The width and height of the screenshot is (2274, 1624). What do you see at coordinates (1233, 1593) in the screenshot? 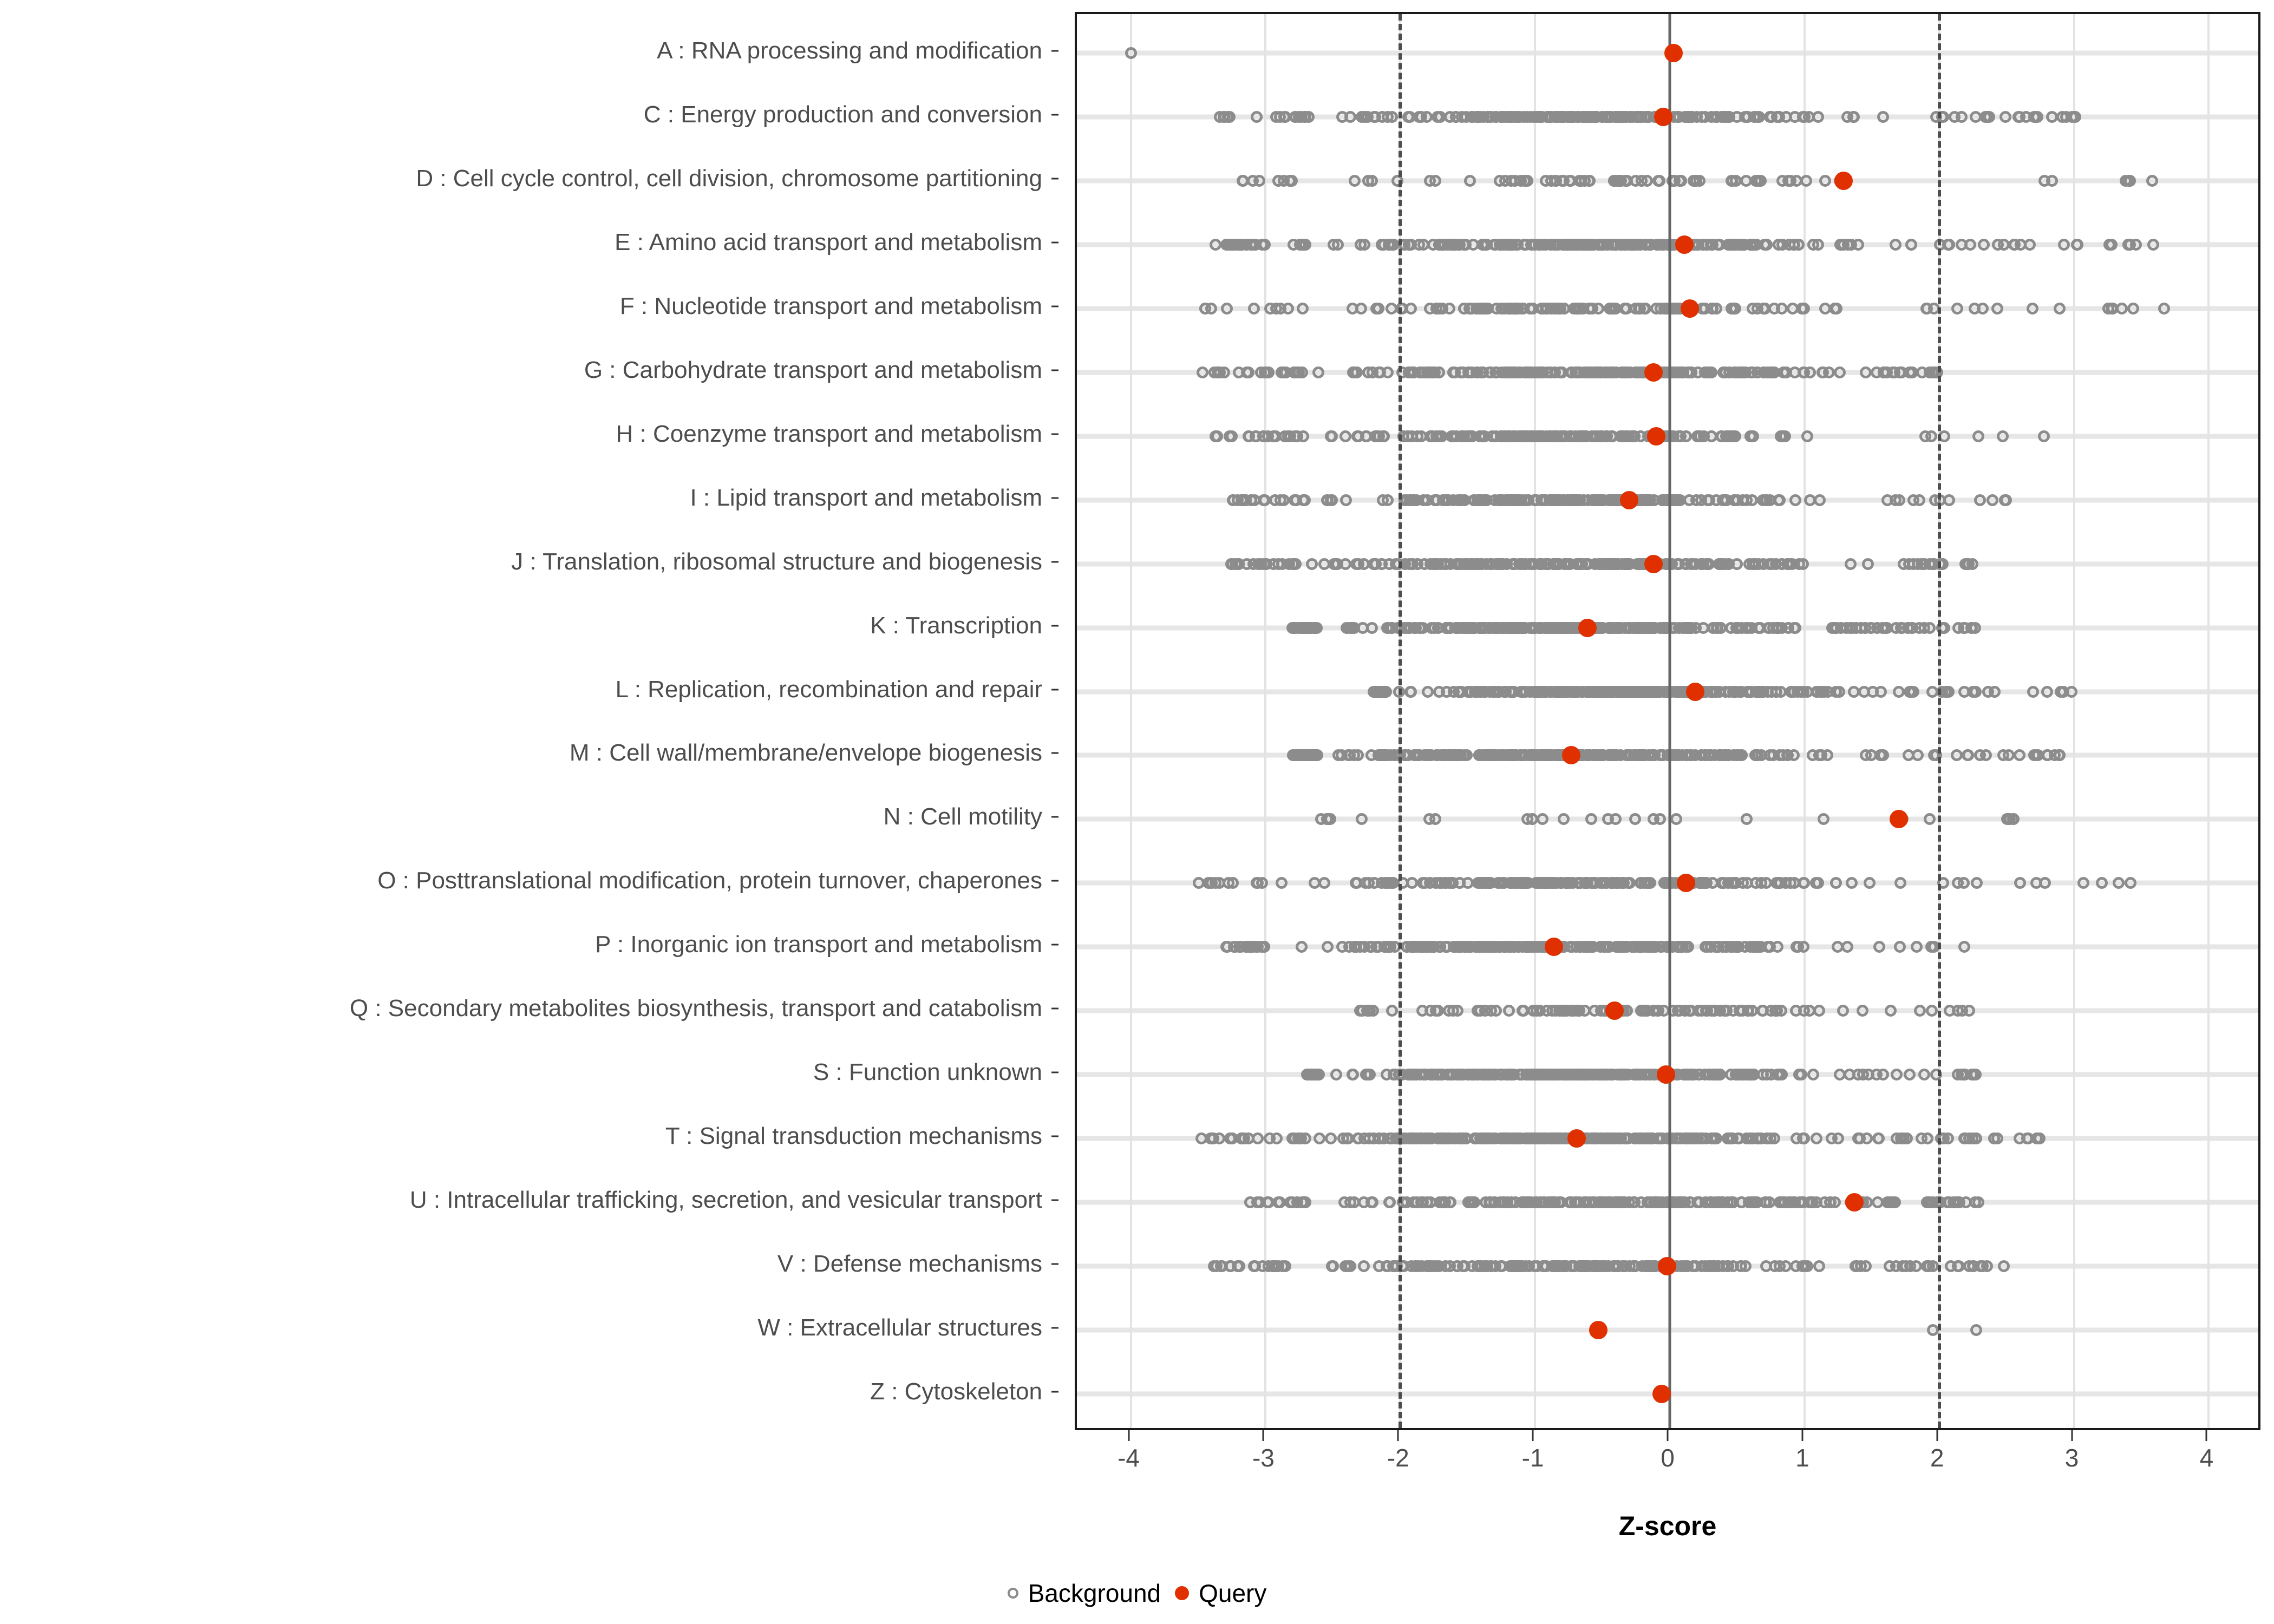
I see `legend-label-query: Query` at bounding box center [1233, 1593].